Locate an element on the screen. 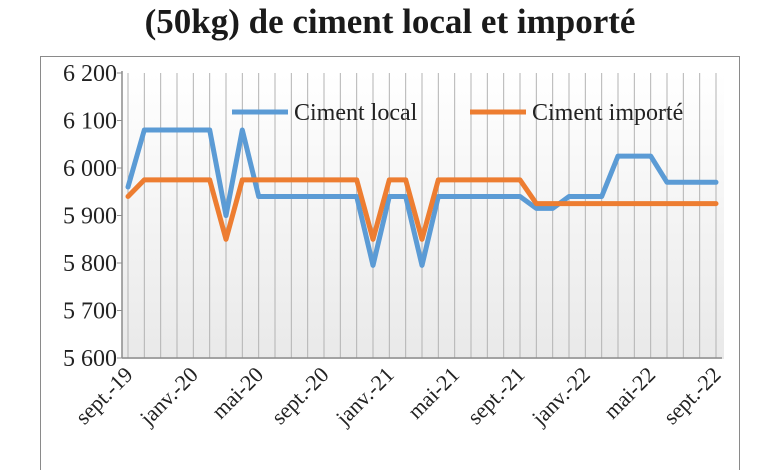 The width and height of the screenshot is (780, 470). y-tick-label: 5 700 is located at coordinates (90, 312).